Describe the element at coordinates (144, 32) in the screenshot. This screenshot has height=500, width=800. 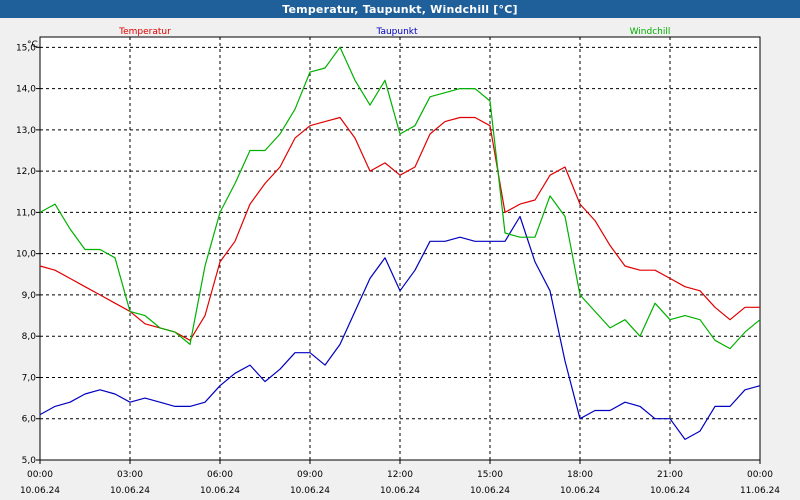
I see `legend-entry-temperatur: Temperatur` at that location.